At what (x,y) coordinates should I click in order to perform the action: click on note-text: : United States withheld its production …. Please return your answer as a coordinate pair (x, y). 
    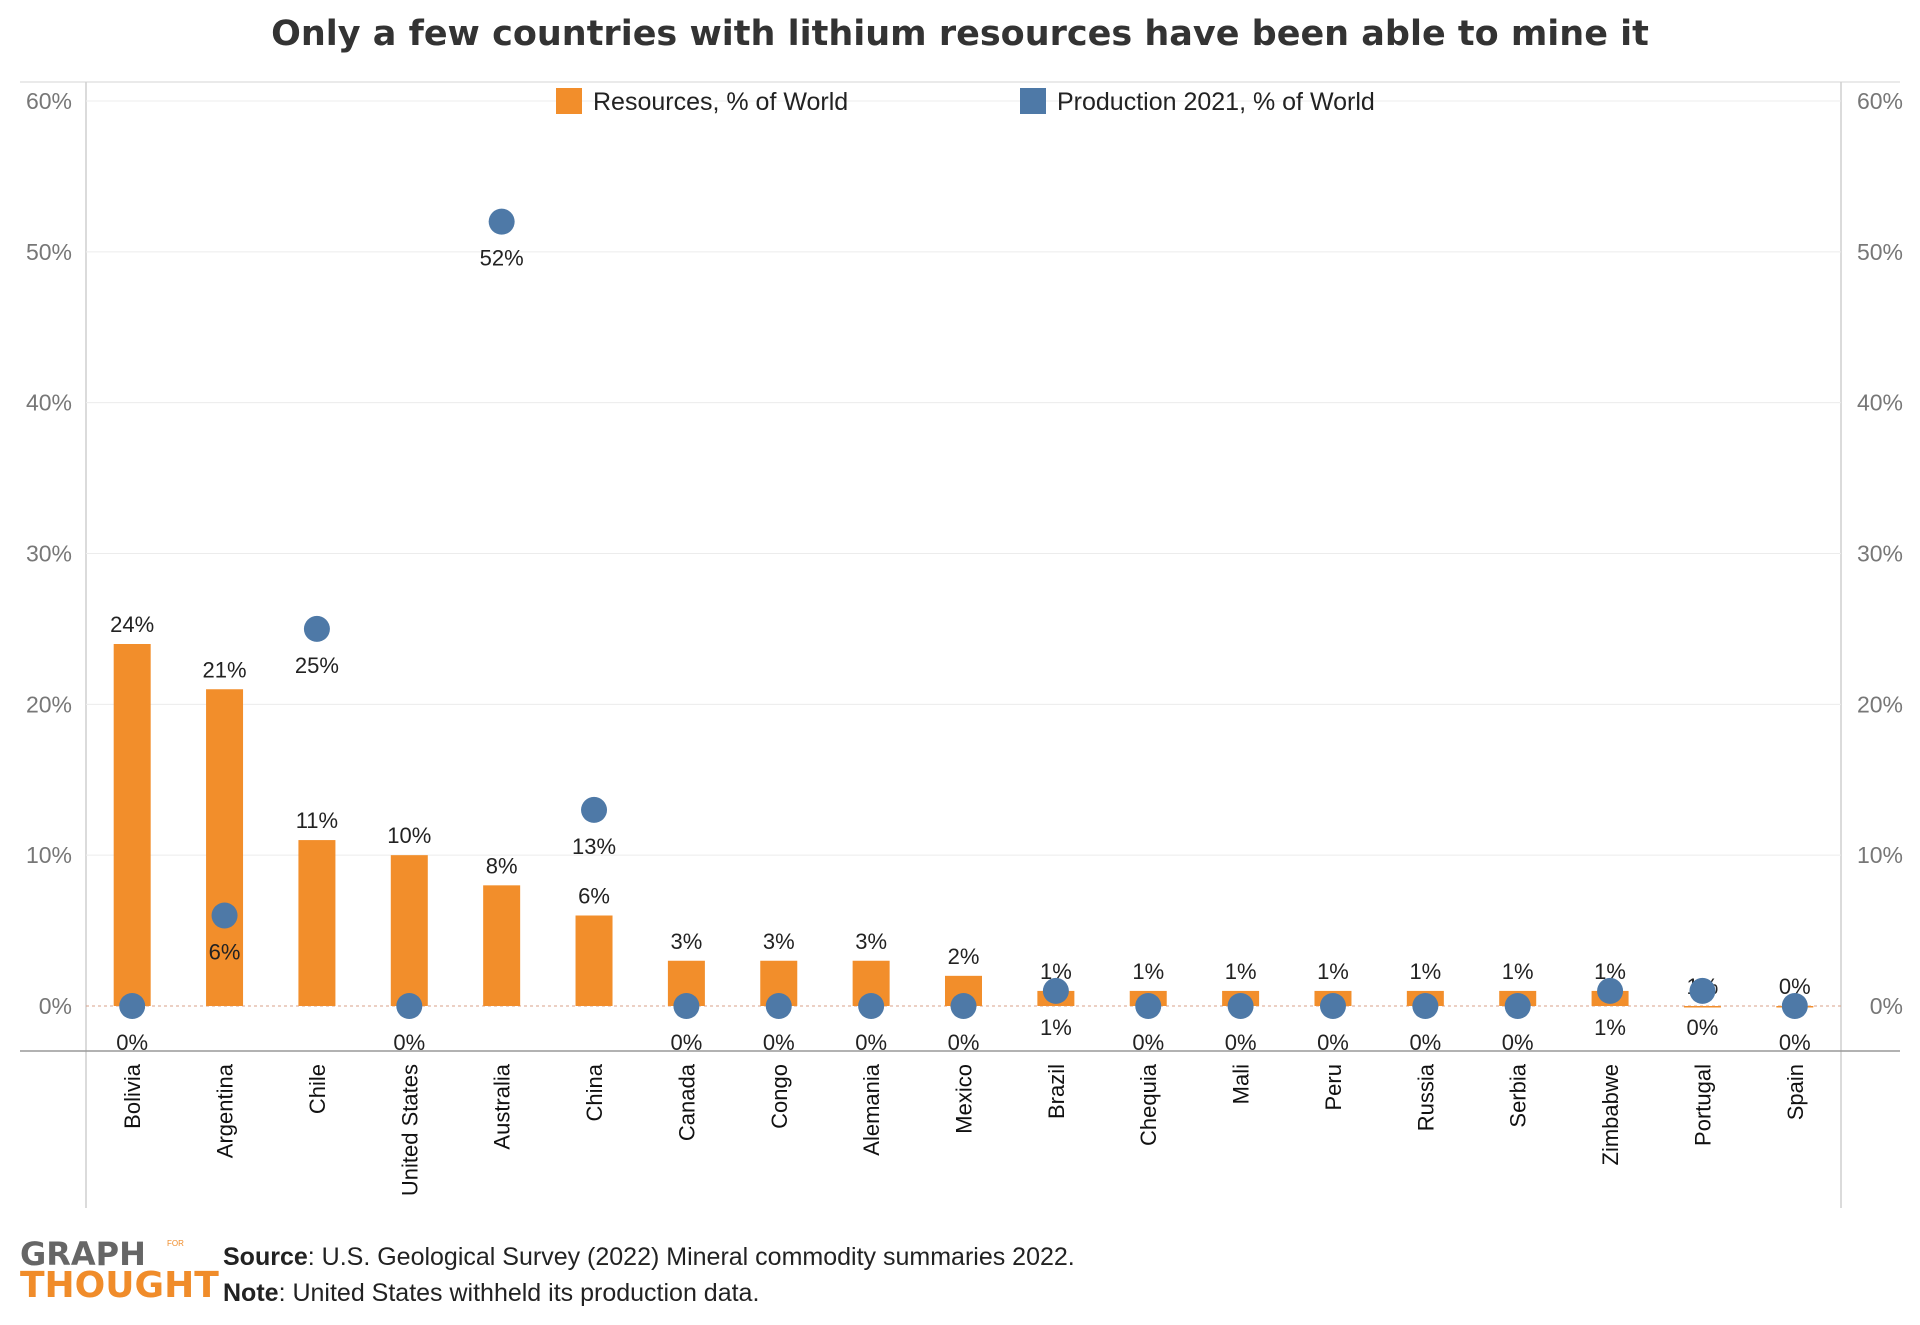
    Looking at the image, I should click on (519, 1293).